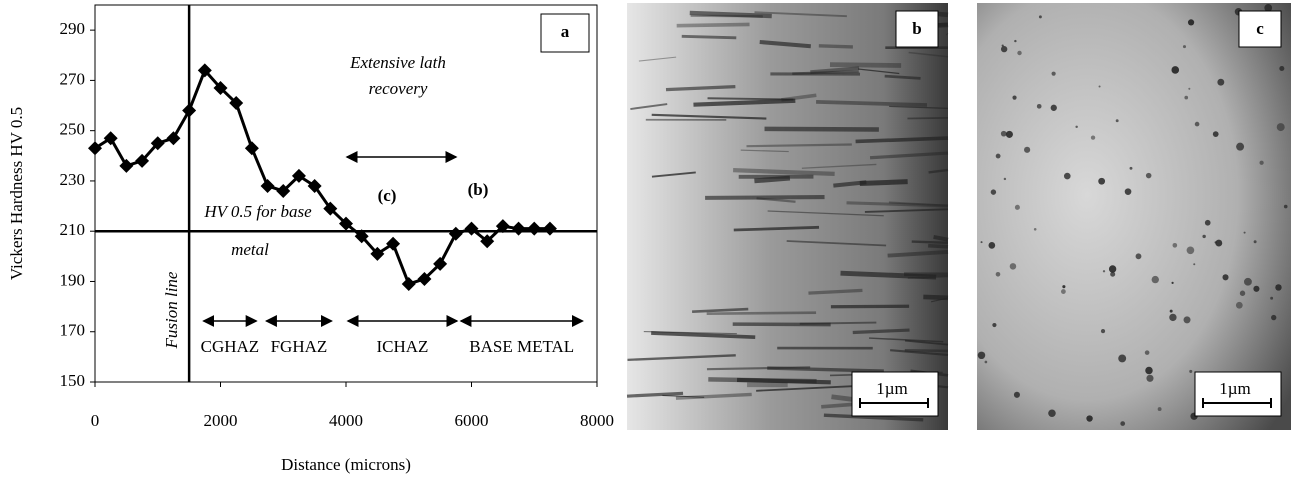 Image resolution: width=1295 pixels, height=487 pixels. Describe the element at coordinates (221, 420) in the screenshot. I see `x-tick-label: 2000` at that location.